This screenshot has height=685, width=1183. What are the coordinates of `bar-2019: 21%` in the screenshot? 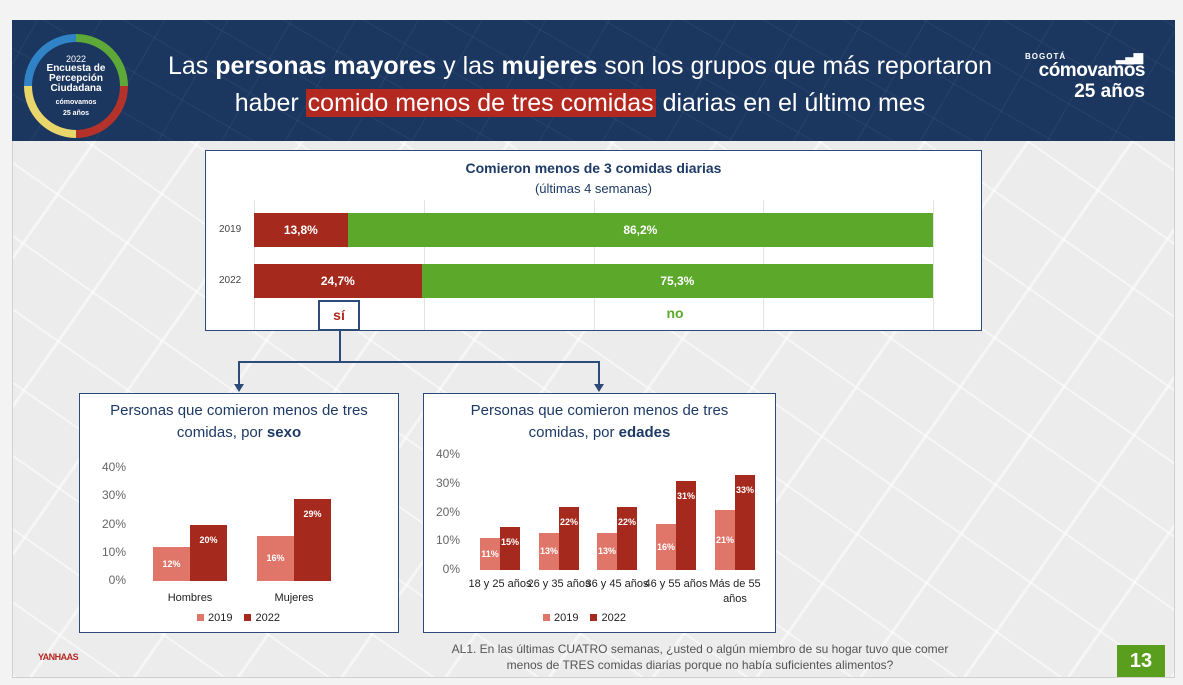 It's located at (725, 539).